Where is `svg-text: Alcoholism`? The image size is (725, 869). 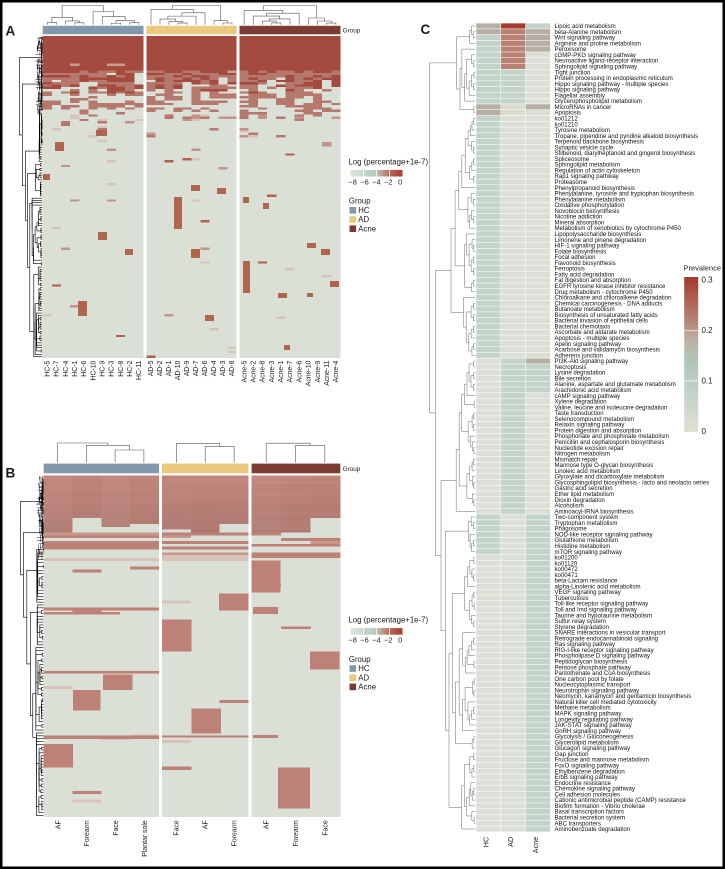 svg-text: Alcoholism is located at coordinates (569, 507).